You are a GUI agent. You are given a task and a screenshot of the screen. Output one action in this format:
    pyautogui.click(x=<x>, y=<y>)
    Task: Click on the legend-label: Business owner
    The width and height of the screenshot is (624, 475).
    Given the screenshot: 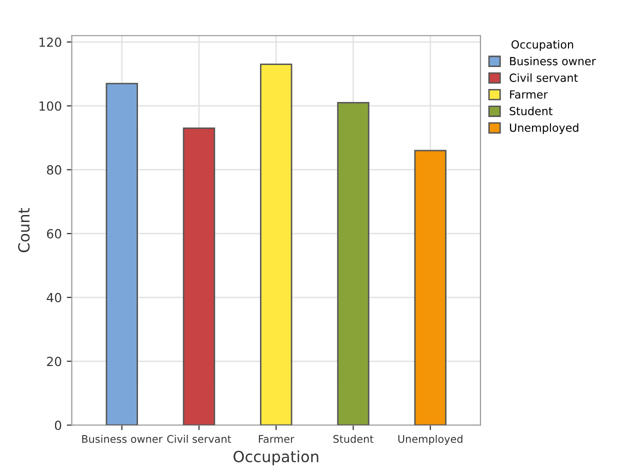 What is the action you would take?
    pyautogui.click(x=553, y=61)
    